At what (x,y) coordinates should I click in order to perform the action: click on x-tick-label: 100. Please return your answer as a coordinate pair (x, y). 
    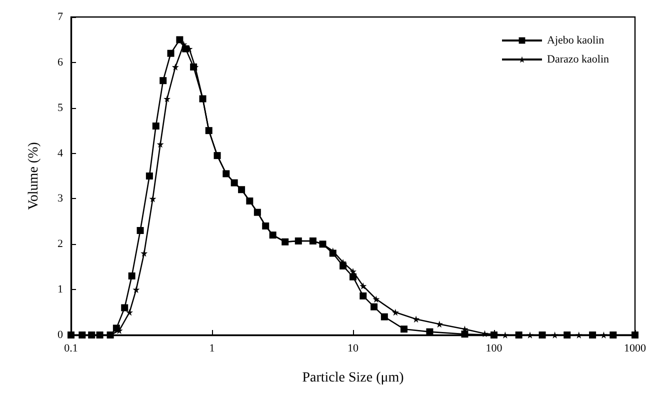
    Looking at the image, I should click on (494, 348).